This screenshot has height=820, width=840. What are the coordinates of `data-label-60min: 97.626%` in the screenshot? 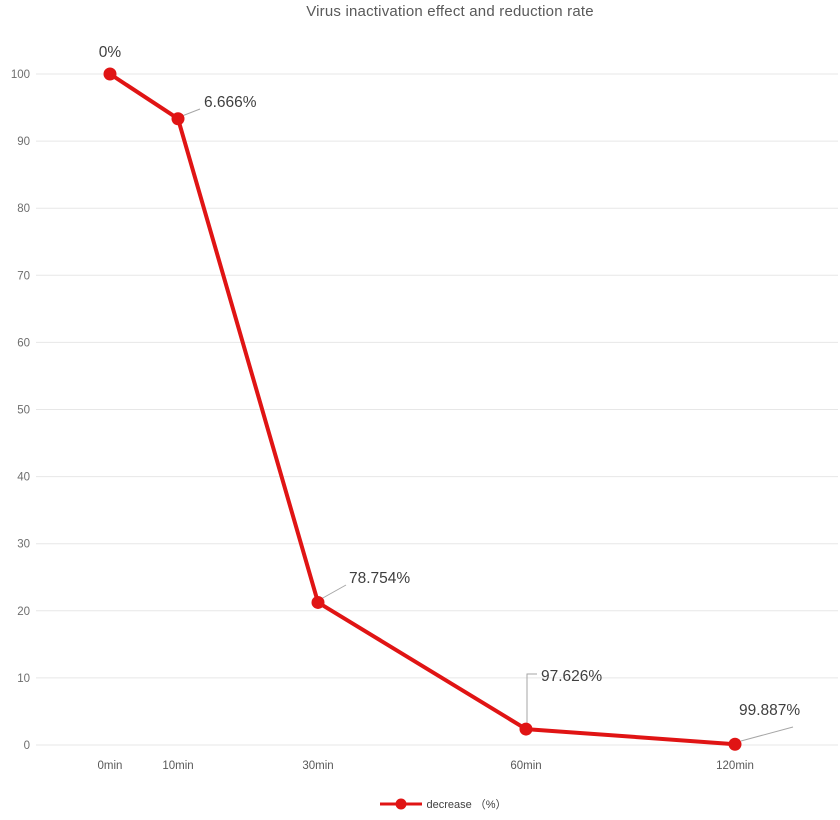 It's located at (571, 676).